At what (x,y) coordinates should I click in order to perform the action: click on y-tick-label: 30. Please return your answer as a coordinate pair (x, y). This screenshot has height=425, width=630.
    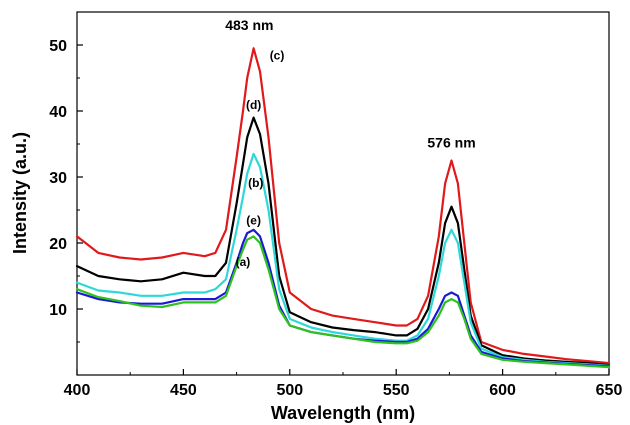
    Looking at the image, I should click on (58, 178).